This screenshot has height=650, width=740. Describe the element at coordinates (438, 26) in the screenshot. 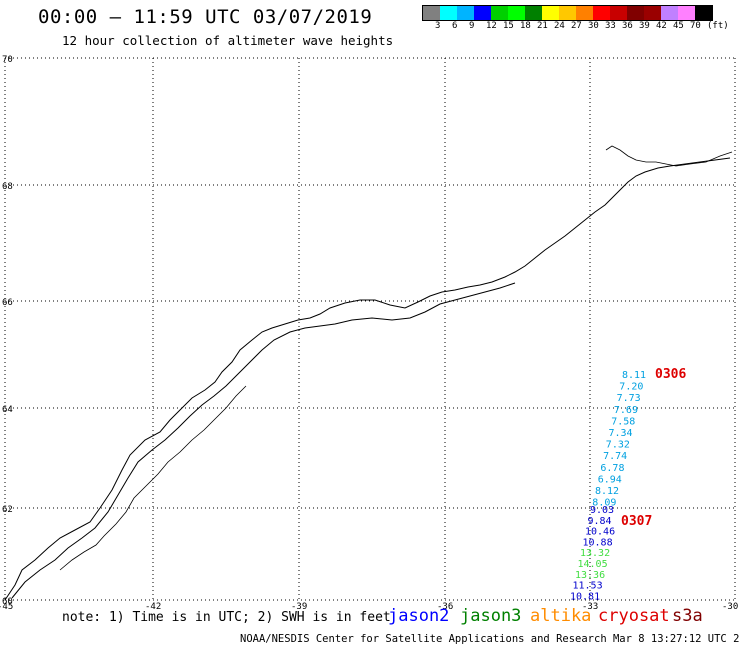

I see `color-scale-label: 3` at that location.